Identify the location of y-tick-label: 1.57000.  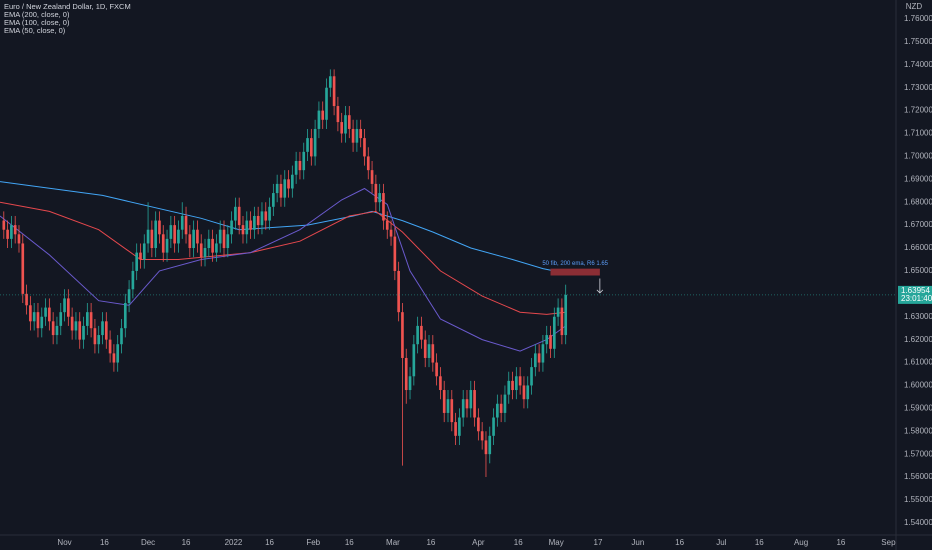
(918, 453).